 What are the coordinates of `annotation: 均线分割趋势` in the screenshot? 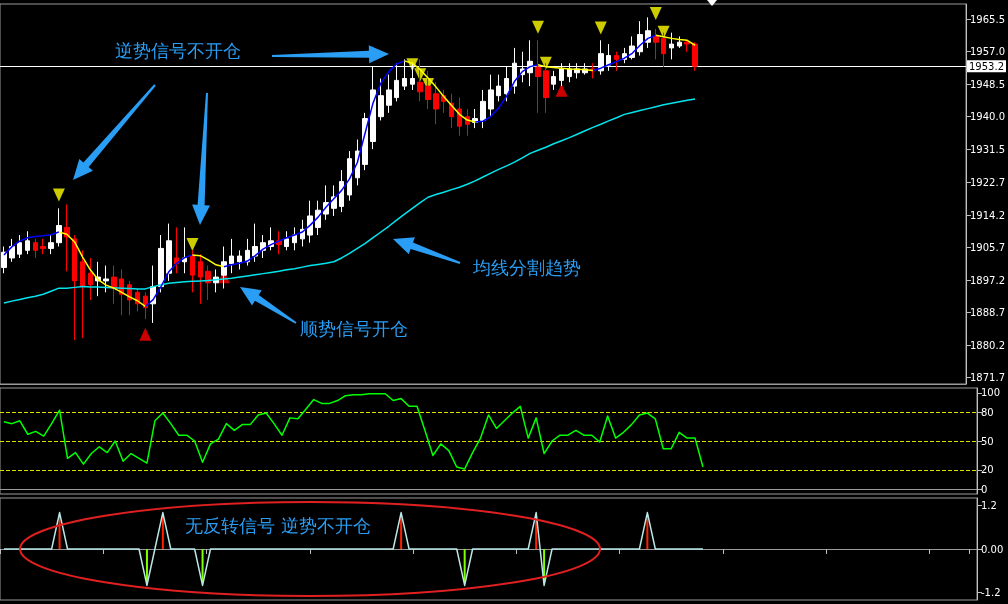 It's located at (526, 267).